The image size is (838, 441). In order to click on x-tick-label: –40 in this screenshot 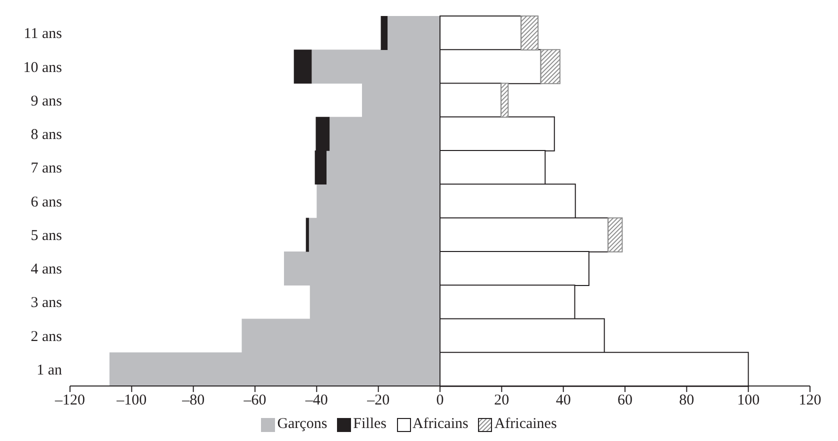, I will do `click(316, 400)`.